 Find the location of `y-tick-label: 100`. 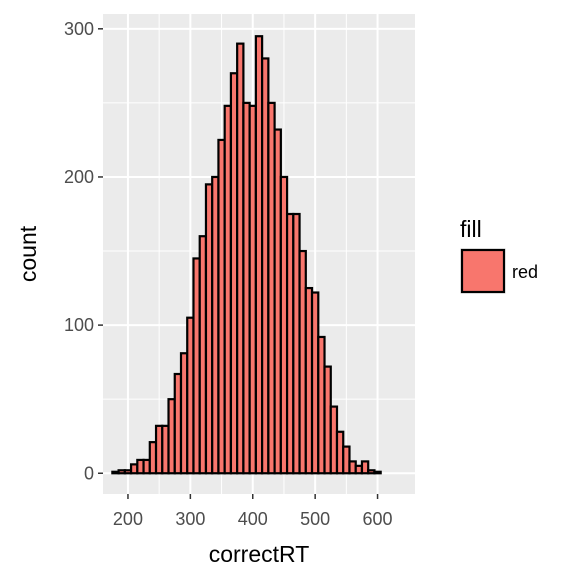

y-tick-label: 100 is located at coordinates (79, 325).